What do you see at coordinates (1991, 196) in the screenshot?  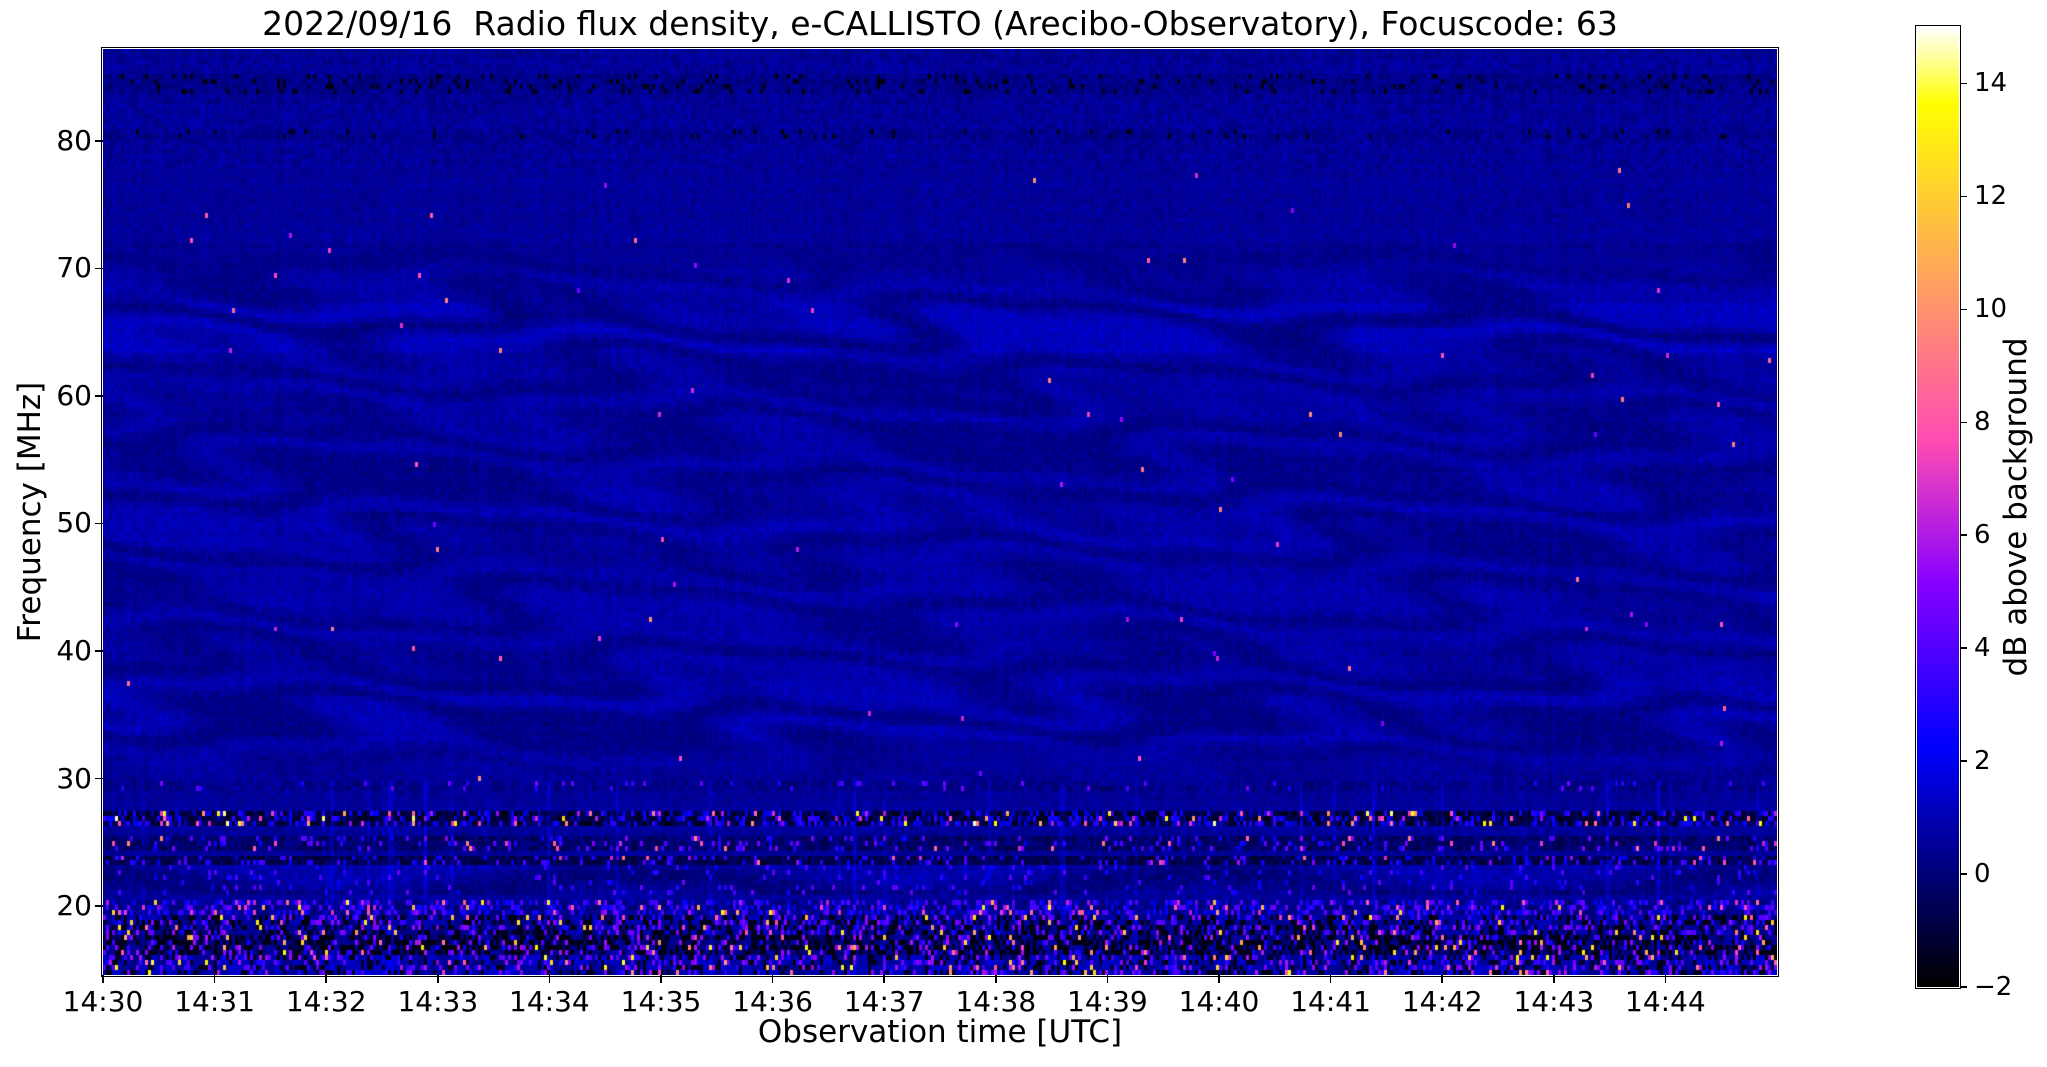 I see `colorbar-tick-label: 12` at bounding box center [1991, 196].